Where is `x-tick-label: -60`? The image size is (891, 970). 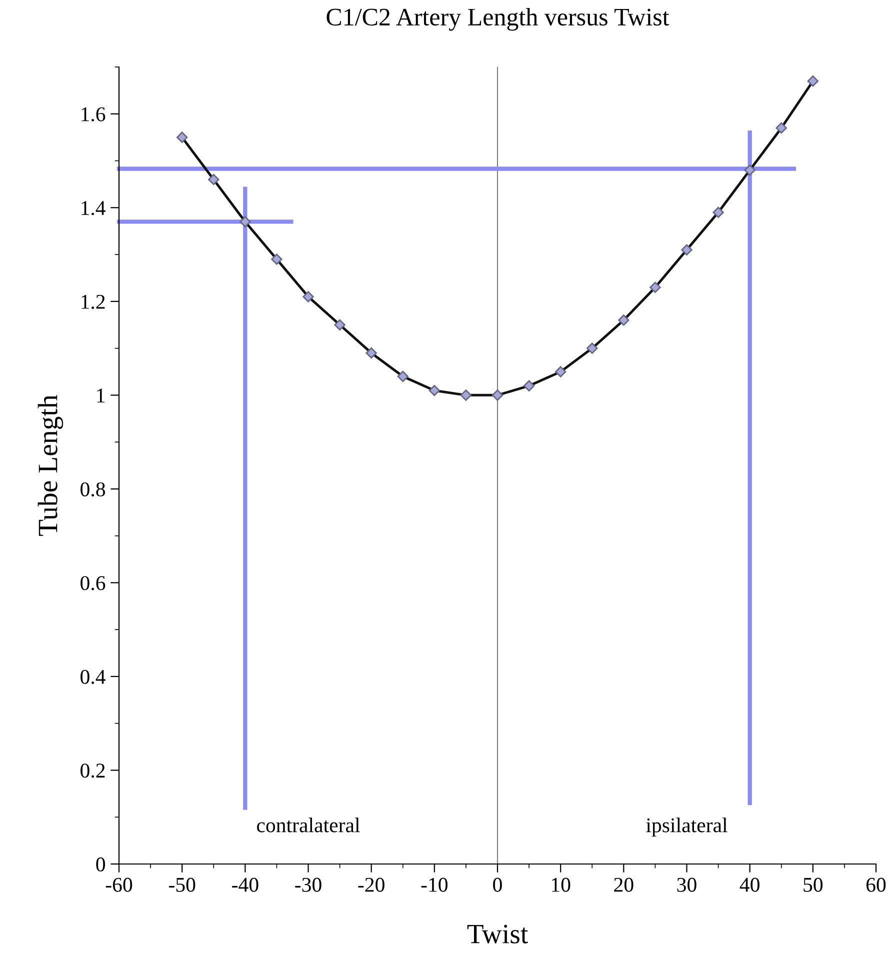 x-tick-label: -60 is located at coordinates (119, 885).